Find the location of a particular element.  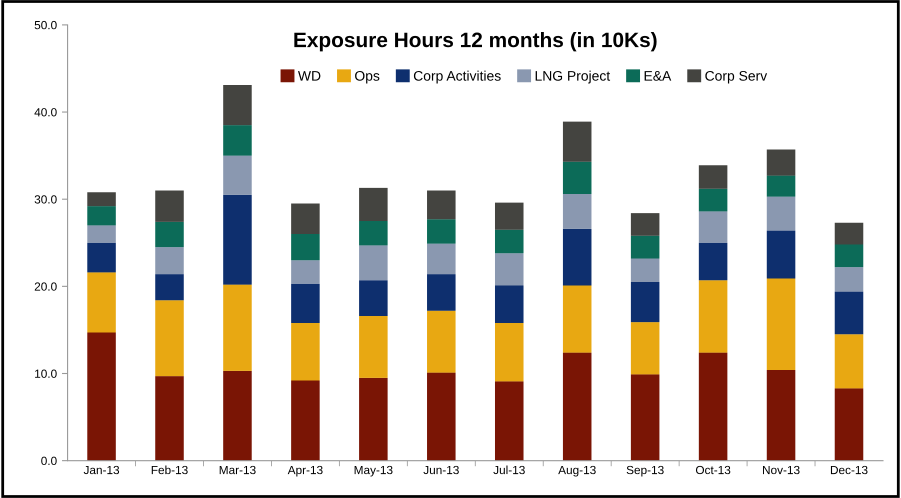

y-tick-label: 40.0 is located at coordinates (45, 112).